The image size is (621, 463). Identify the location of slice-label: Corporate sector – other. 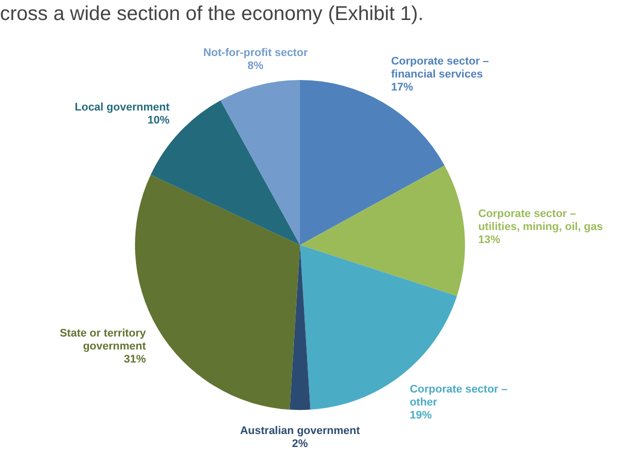
(459, 395).